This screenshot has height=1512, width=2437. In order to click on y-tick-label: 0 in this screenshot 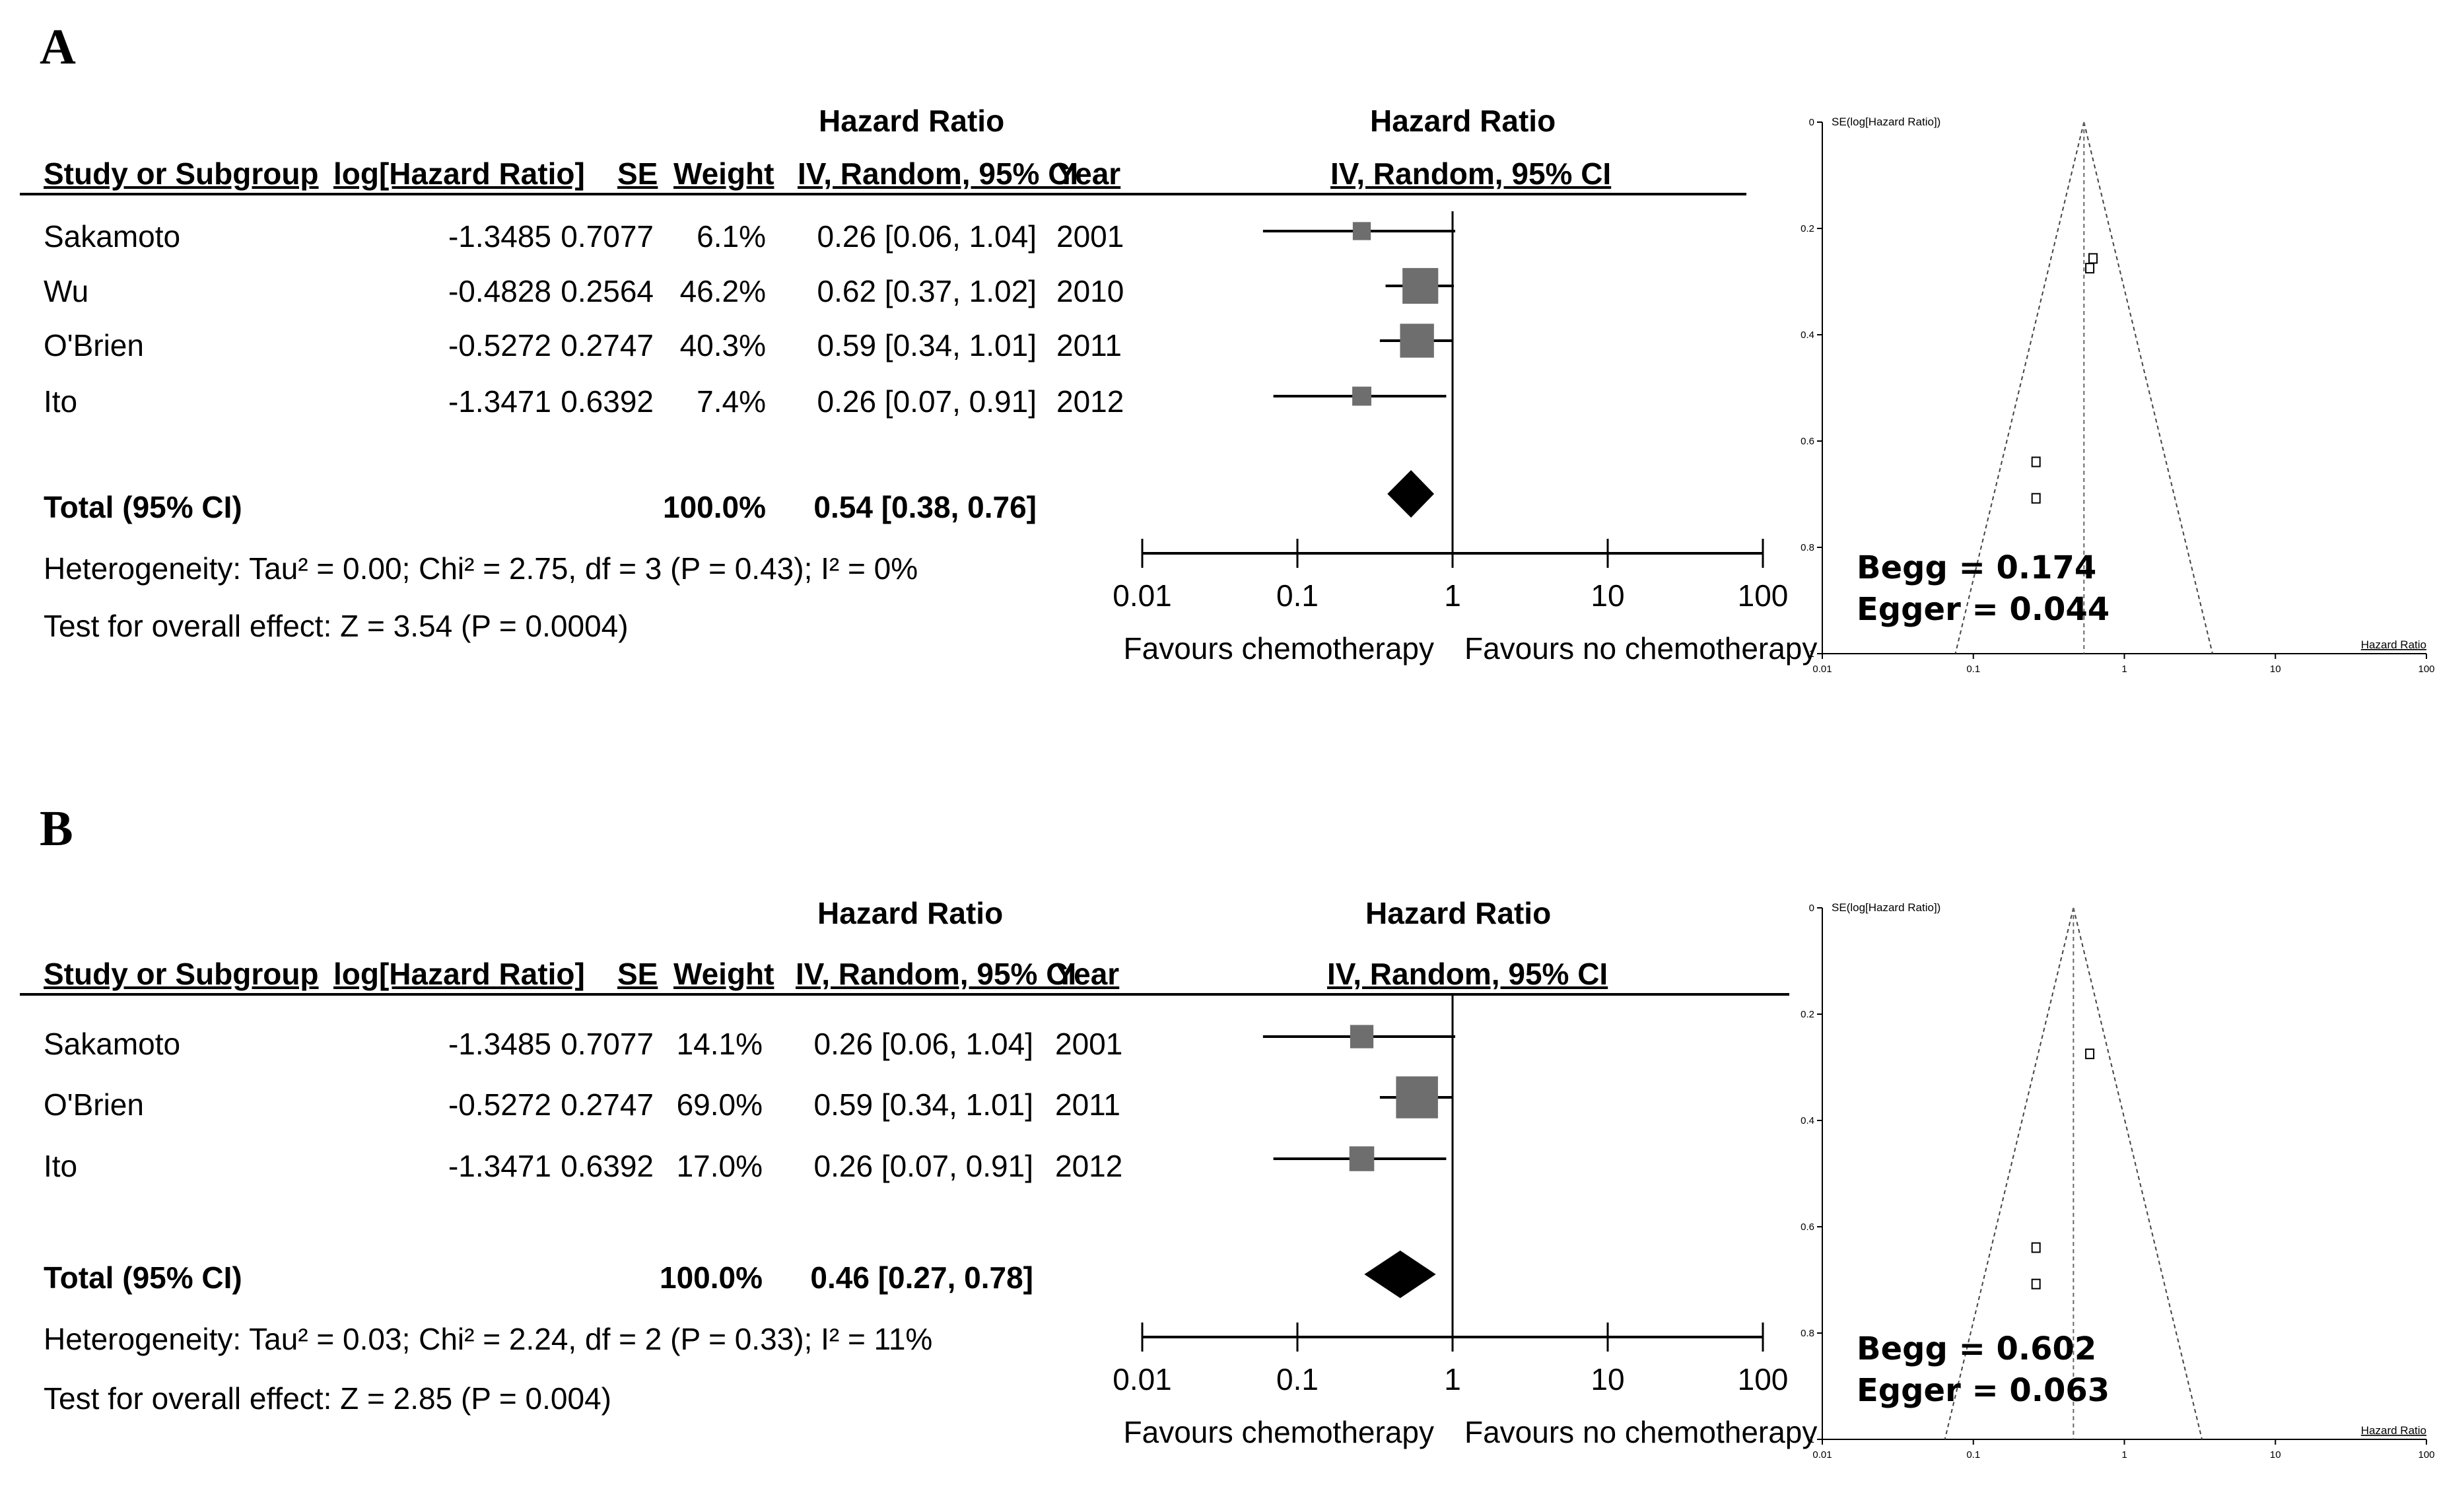, I will do `click(1811, 123)`.